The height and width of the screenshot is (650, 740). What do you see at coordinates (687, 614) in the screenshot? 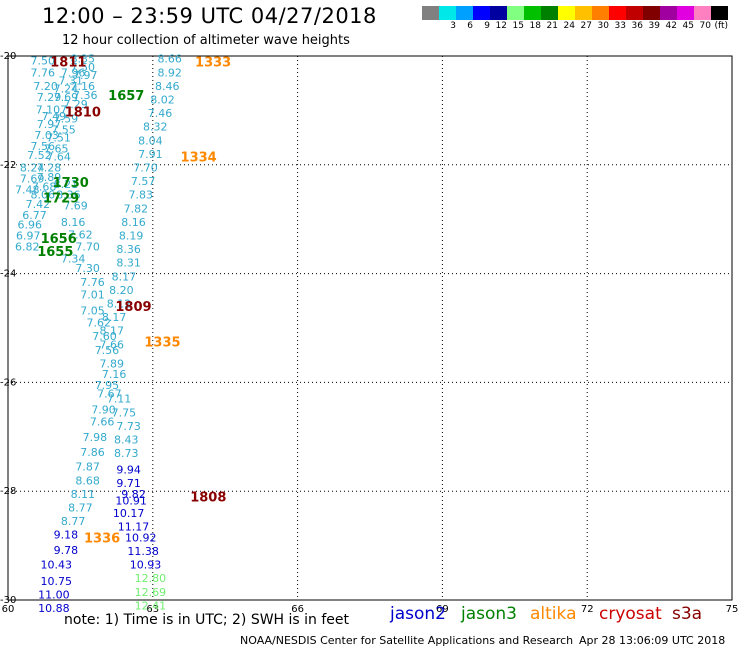
I see `legend-s3a: s3a` at bounding box center [687, 614].